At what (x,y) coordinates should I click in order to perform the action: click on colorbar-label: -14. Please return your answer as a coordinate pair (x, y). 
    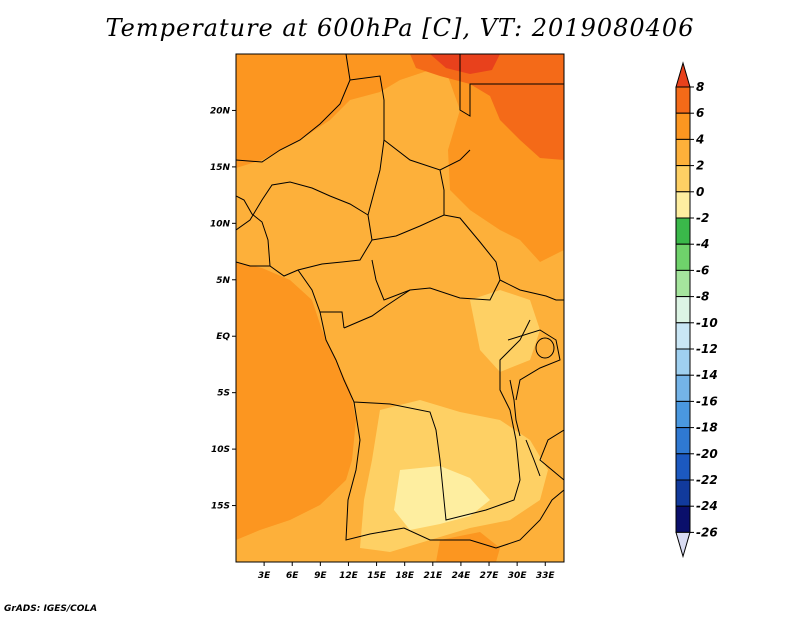
    Looking at the image, I should click on (707, 375).